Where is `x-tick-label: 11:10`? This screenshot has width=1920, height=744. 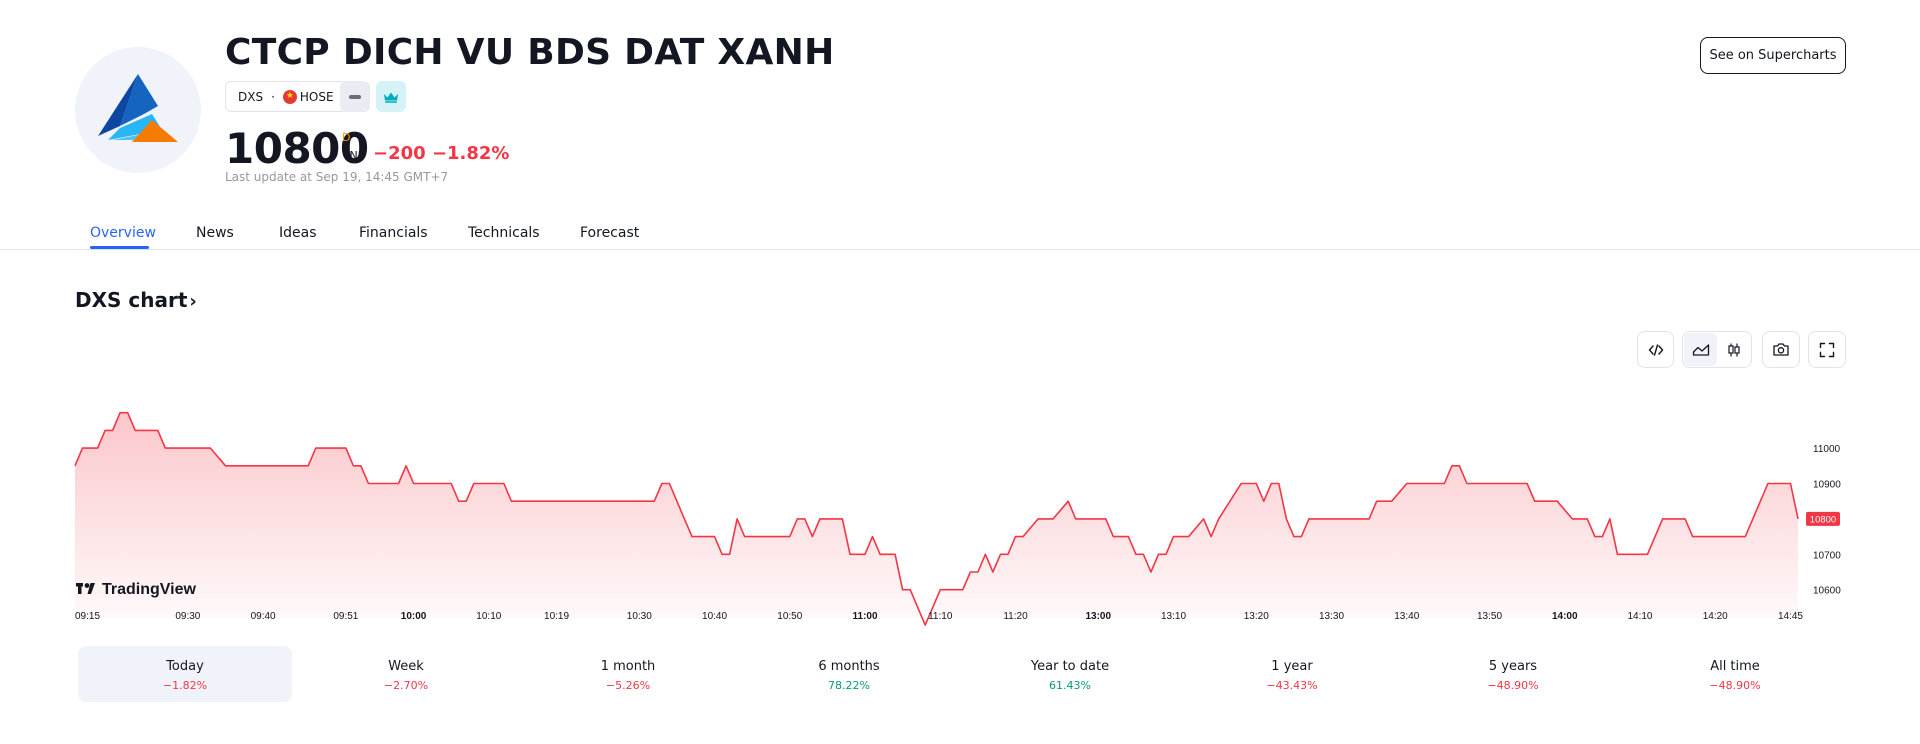 x-tick-label: 11:10 is located at coordinates (940, 616).